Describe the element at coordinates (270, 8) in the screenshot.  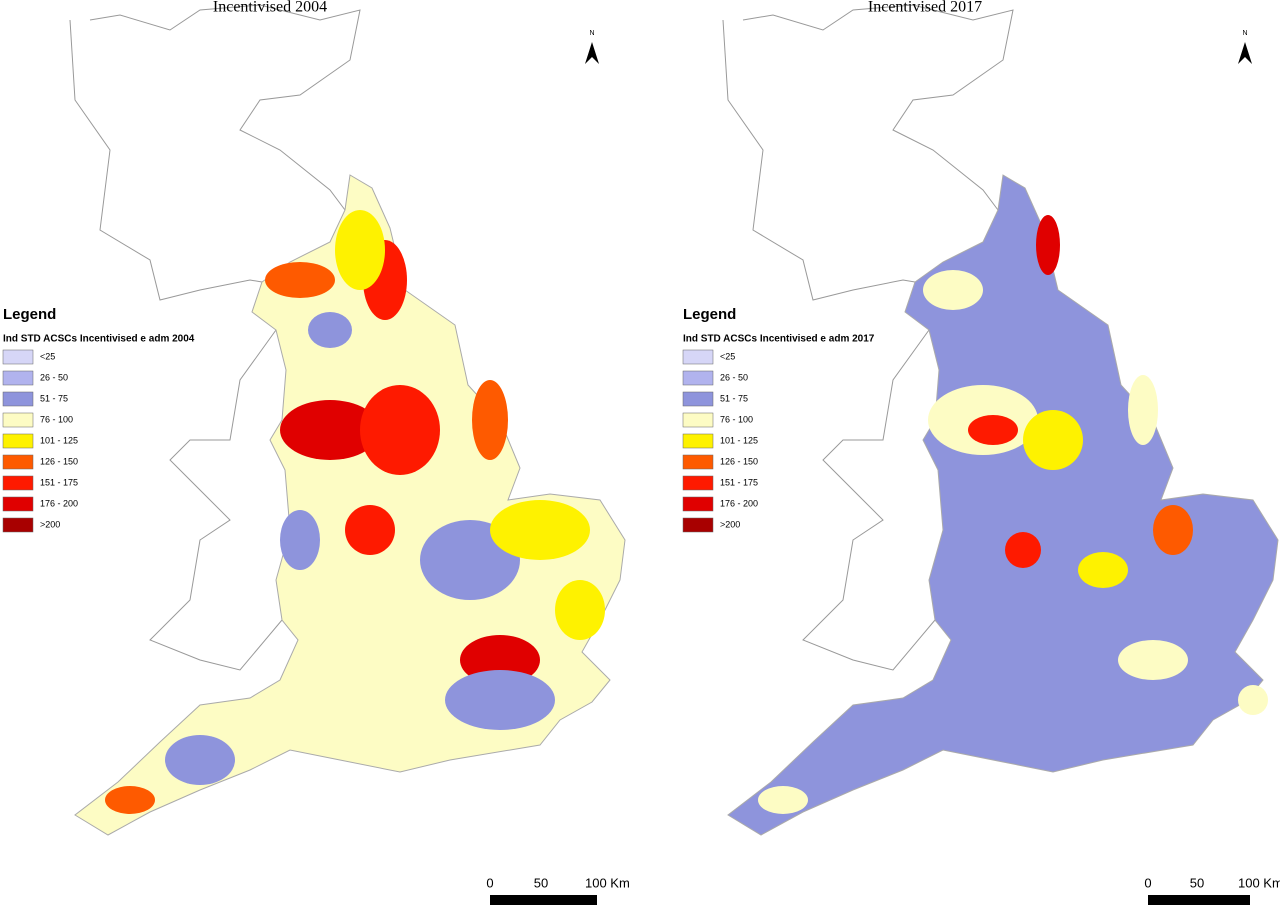
I see `map-title: Incentivised 2004` at that location.